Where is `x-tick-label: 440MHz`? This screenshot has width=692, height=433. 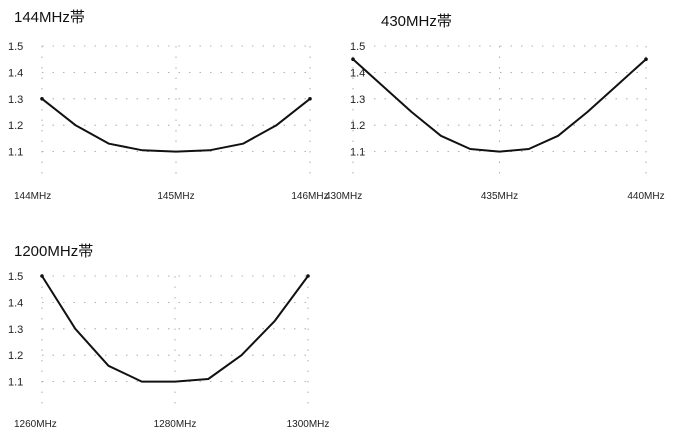 x-tick-label: 440MHz is located at coordinates (645, 196).